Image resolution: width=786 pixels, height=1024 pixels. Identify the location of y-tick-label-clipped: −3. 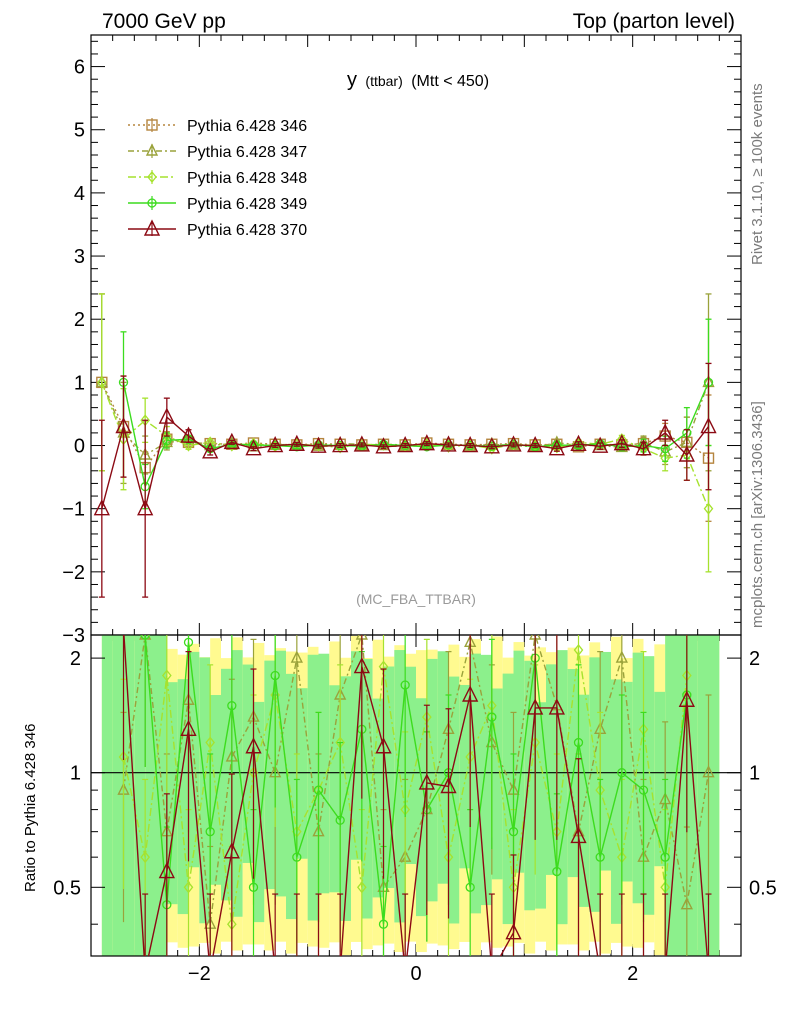
(73, 636).